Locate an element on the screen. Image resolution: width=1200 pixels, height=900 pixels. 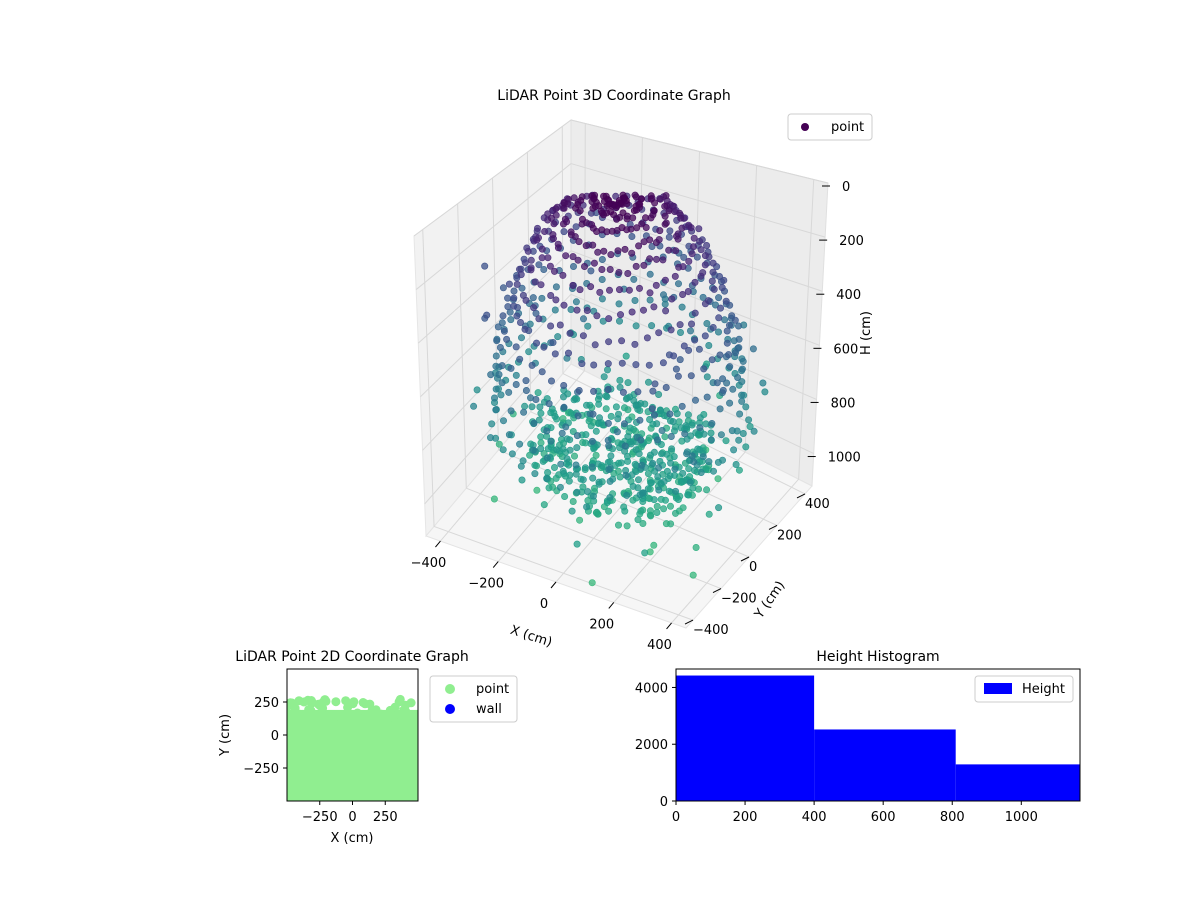
legend-2d-marker-point is located at coordinates (450, 689).